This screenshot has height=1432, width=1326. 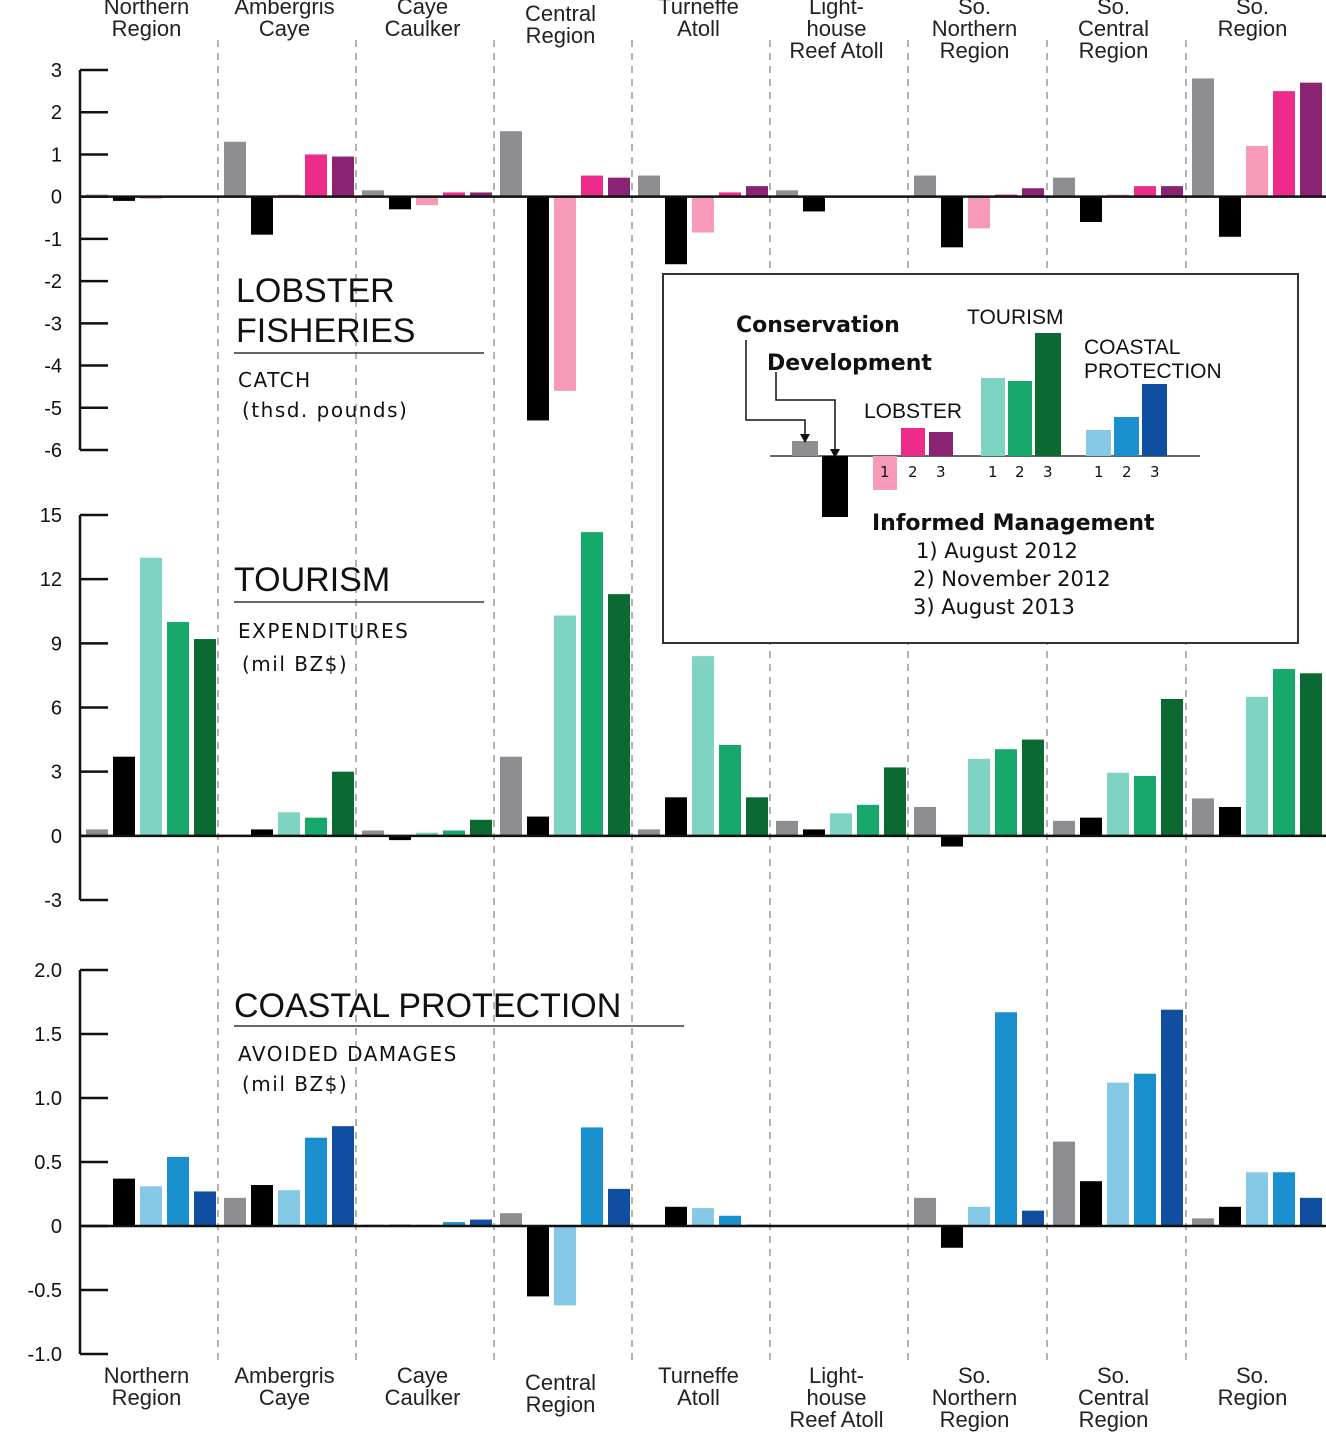 What do you see at coordinates (1230, 216) in the screenshot?
I see `bar-development-so-region` at bounding box center [1230, 216].